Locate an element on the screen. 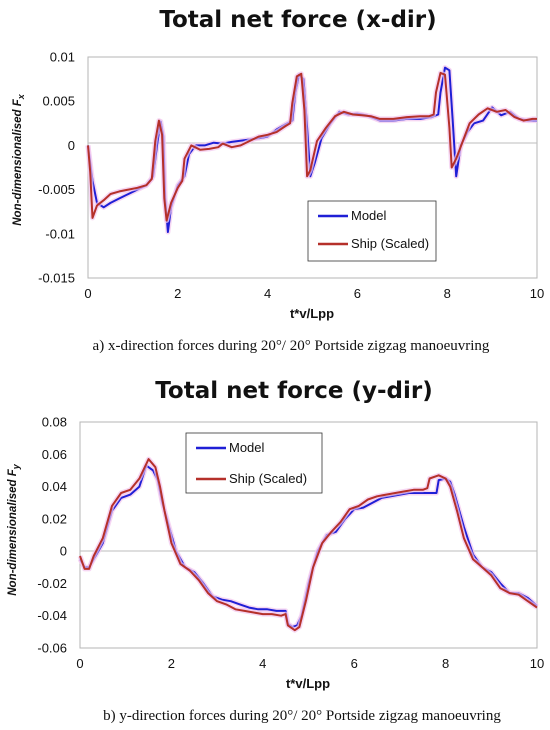 Image resolution: width=550 pixels, height=730 pixels. y-tick-label: -0.04 is located at coordinates (52, 615).